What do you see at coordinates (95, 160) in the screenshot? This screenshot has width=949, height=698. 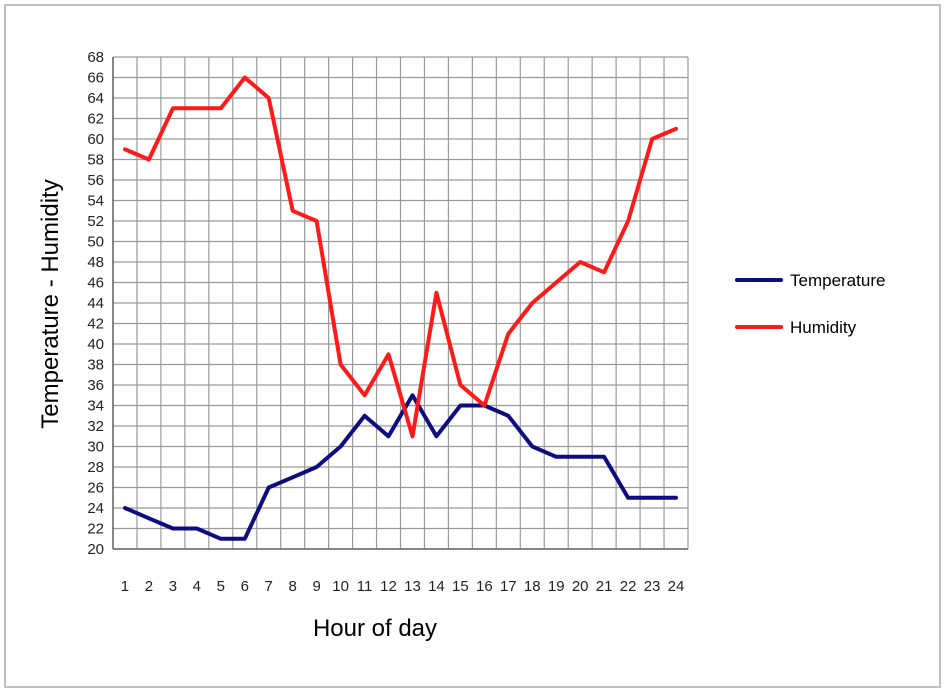 I see `y-tick-label: 58` at bounding box center [95, 160].